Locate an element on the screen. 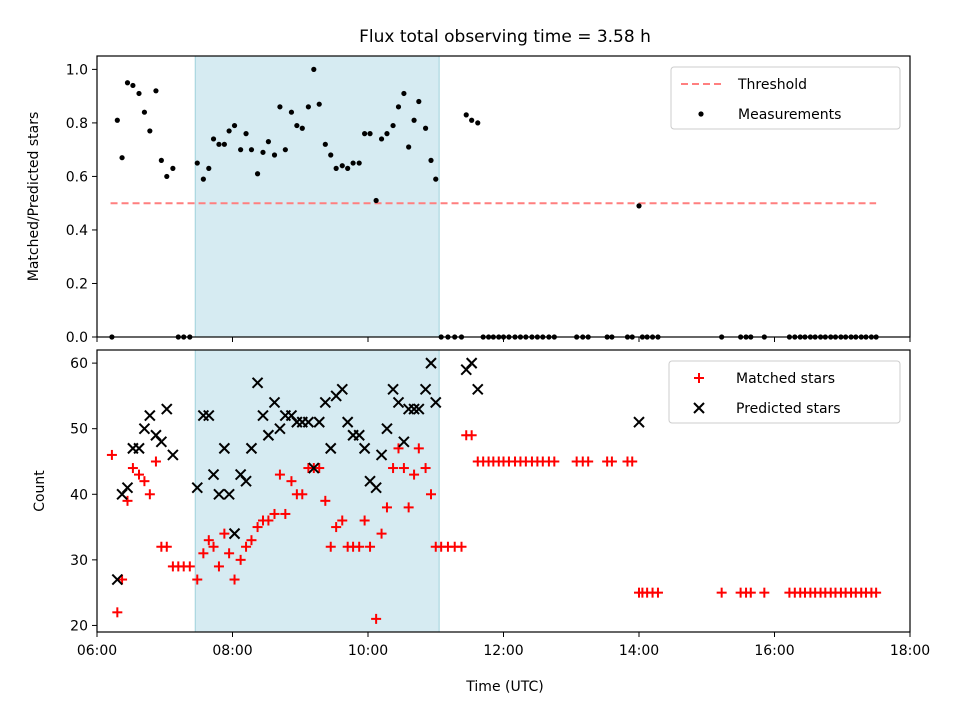 The image size is (960, 720). legend-label: Matched stars is located at coordinates (785, 379).